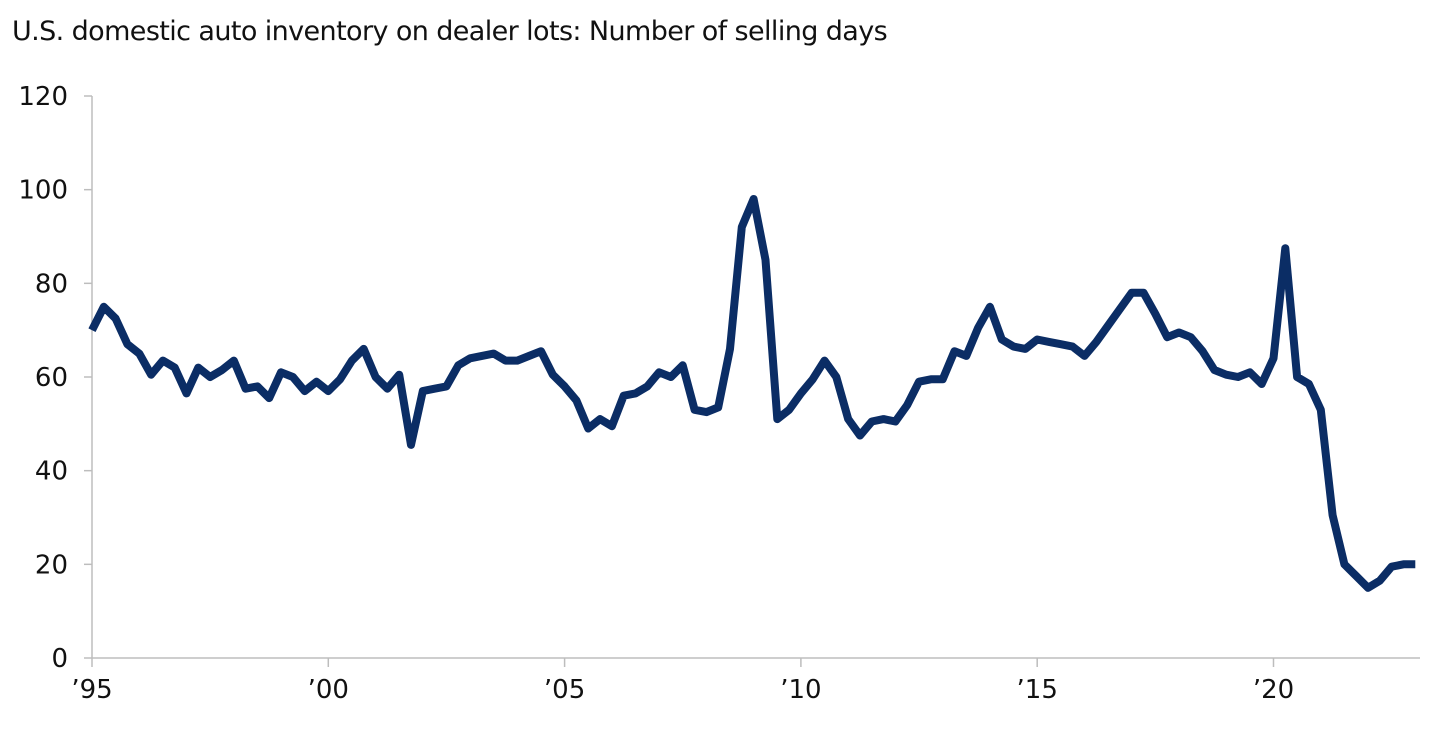  What do you see at coordinates (51, 378) in the screenshot?
I see `y-tick-label: 60` at bounding box center [51, 378].